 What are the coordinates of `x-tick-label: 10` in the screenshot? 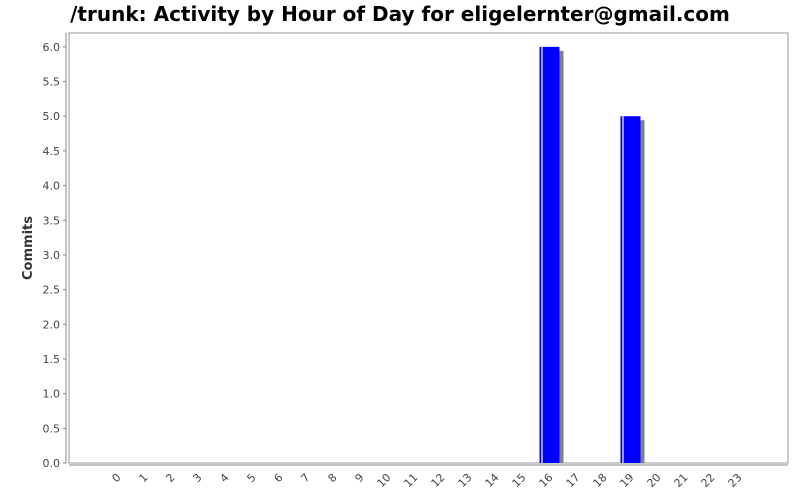 It's located at (384, 480).